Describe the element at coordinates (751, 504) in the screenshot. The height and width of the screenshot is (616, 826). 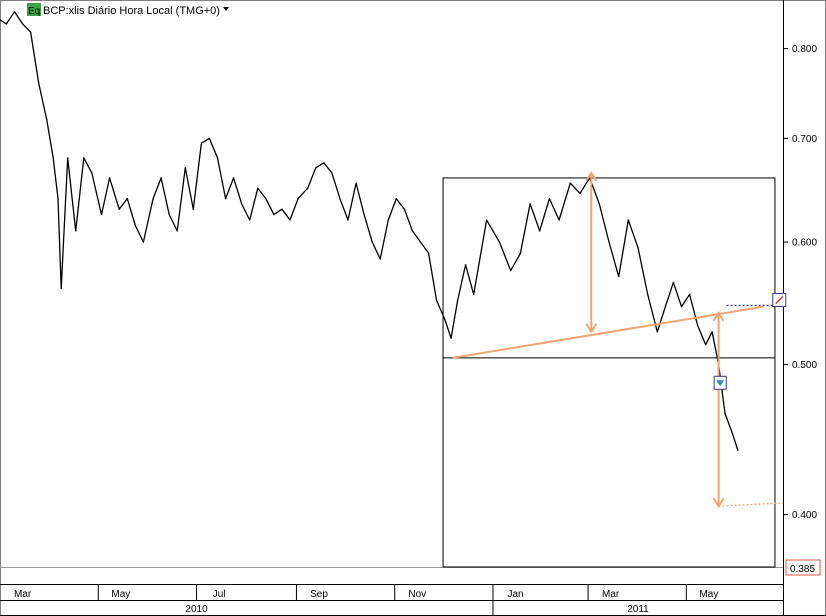
I see `target-dotted-line` at that location.